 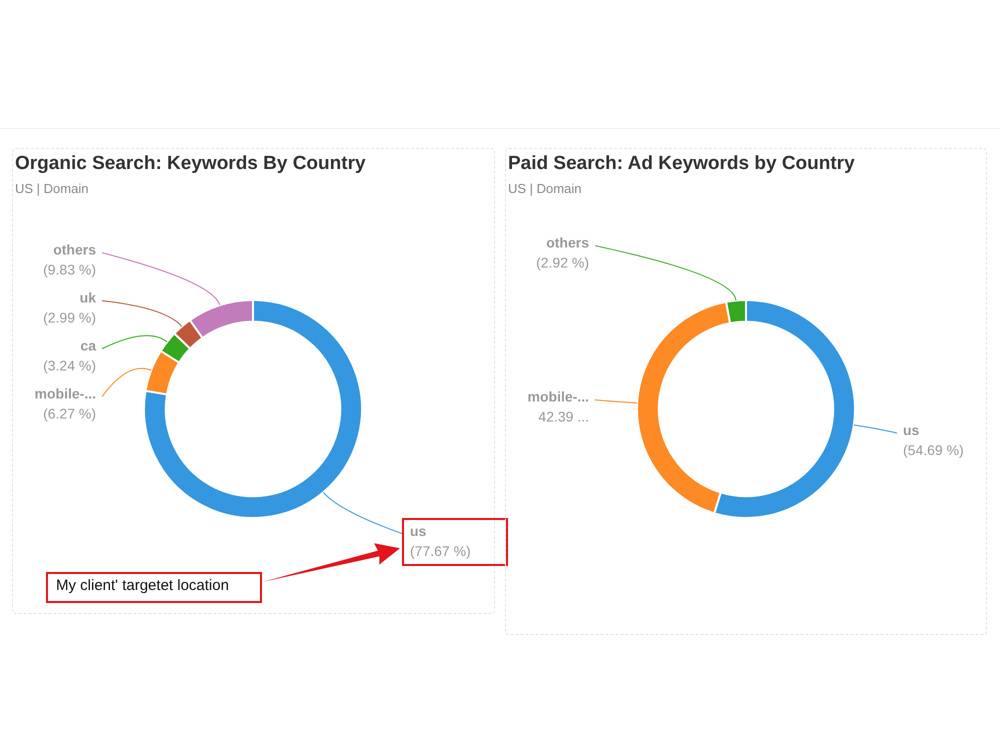 What do you see at coordinates (88, 346) in the screenshot?
I see `slice-label: ca` at bounding box center [88, 346].